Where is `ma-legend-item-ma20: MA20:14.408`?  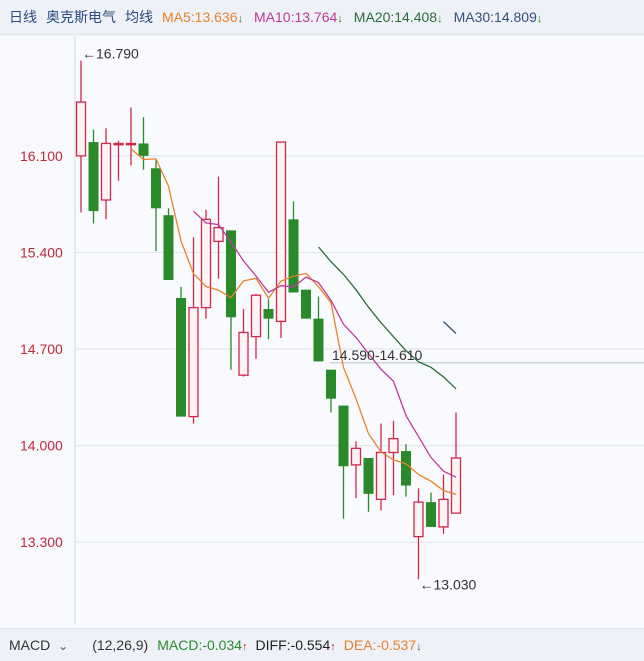 ma-legend-item-ma20: MA20:14.408 is located at coordinates (395, 17).